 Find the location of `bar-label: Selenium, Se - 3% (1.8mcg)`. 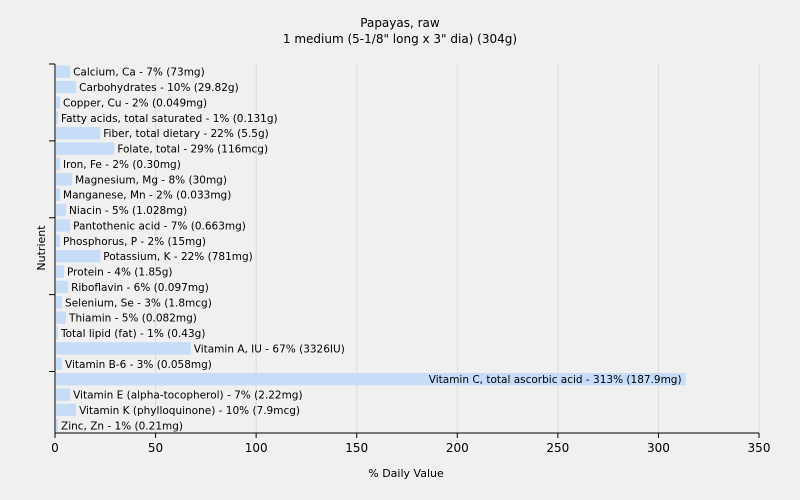

bar-label: Selenium, Se - 3% (1.8mcg) is located at coordinates (138, 303).